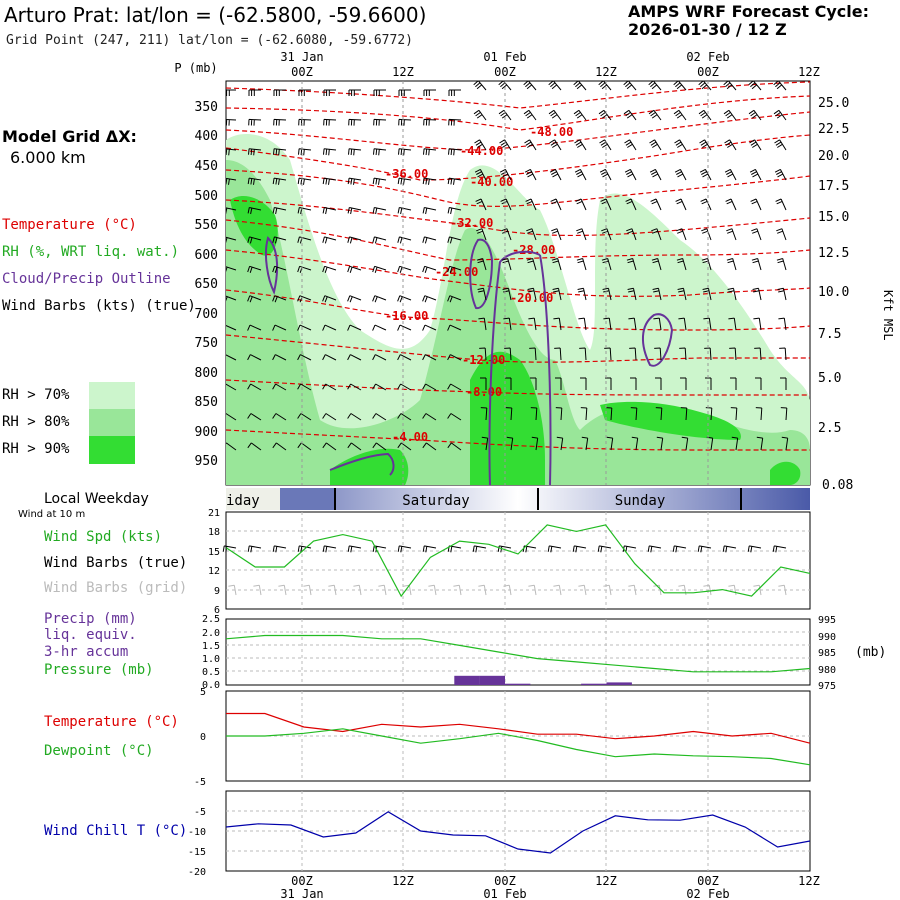 The height and width of the screenshot is (900, 900). I want to click on legend-rh: RH (%, WRT liq. wat.), so click(91, 252).